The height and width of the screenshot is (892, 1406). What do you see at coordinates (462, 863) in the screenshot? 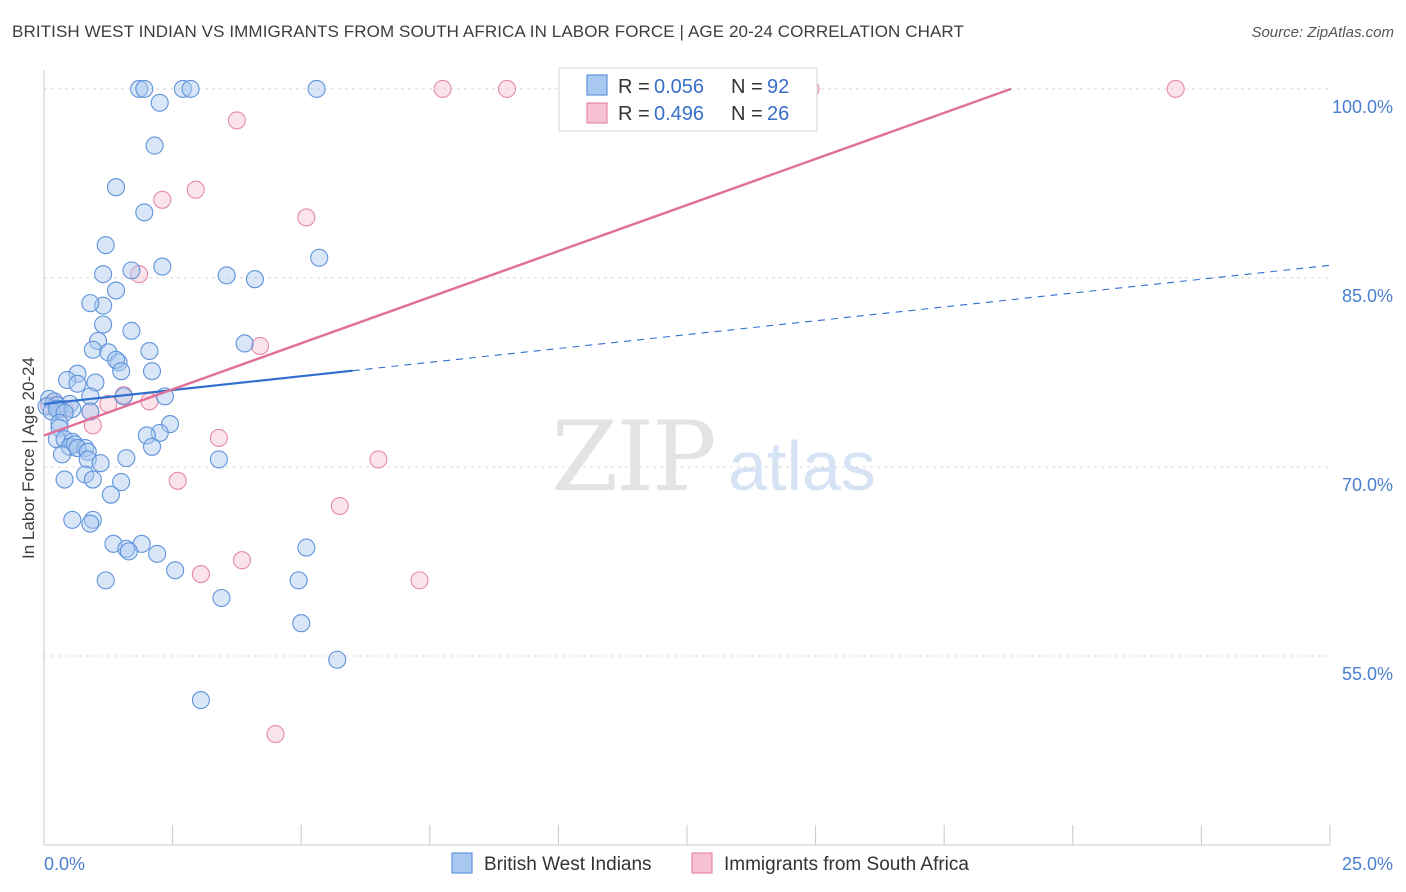
I see `series-legend-swatch-blue` at bounding box center [462, 863].